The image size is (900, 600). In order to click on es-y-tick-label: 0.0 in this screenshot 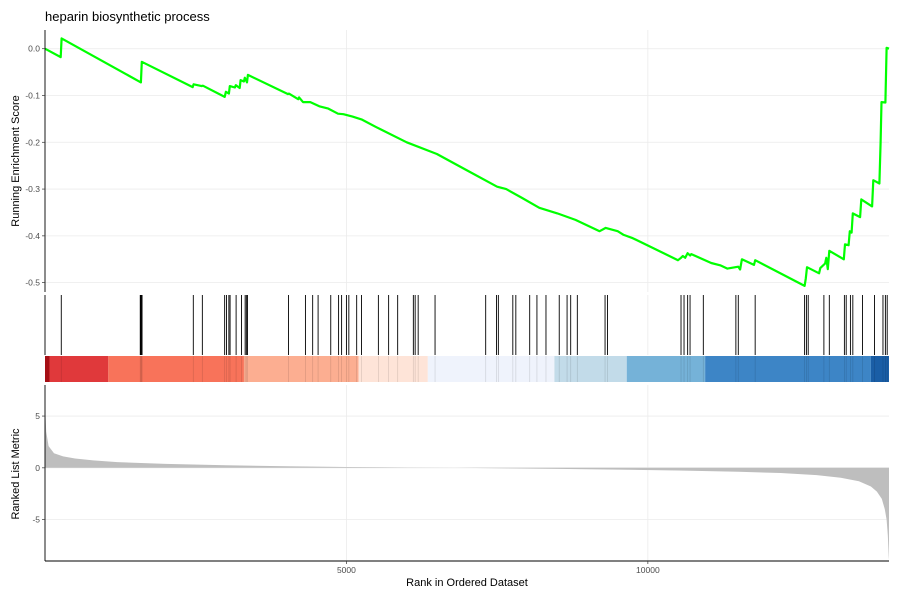, I will do `click(34, 49)`.